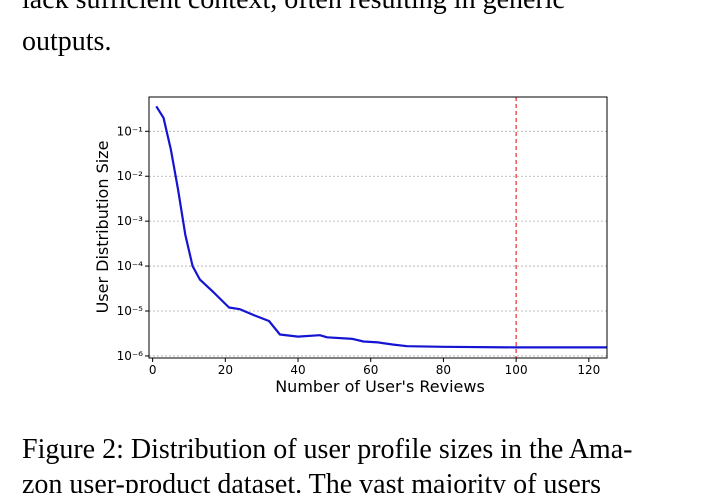 The width and height of the screenshot is (704, 493). I want to click on body-text: outputs., so click(66, 41).